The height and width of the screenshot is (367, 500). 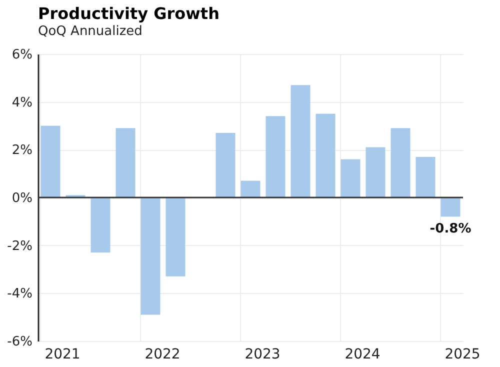 What do you see at coordinates (129, 13) in the screenshot?
I see `chart-title: Productivity Growth` at bounding box center [129, 13].